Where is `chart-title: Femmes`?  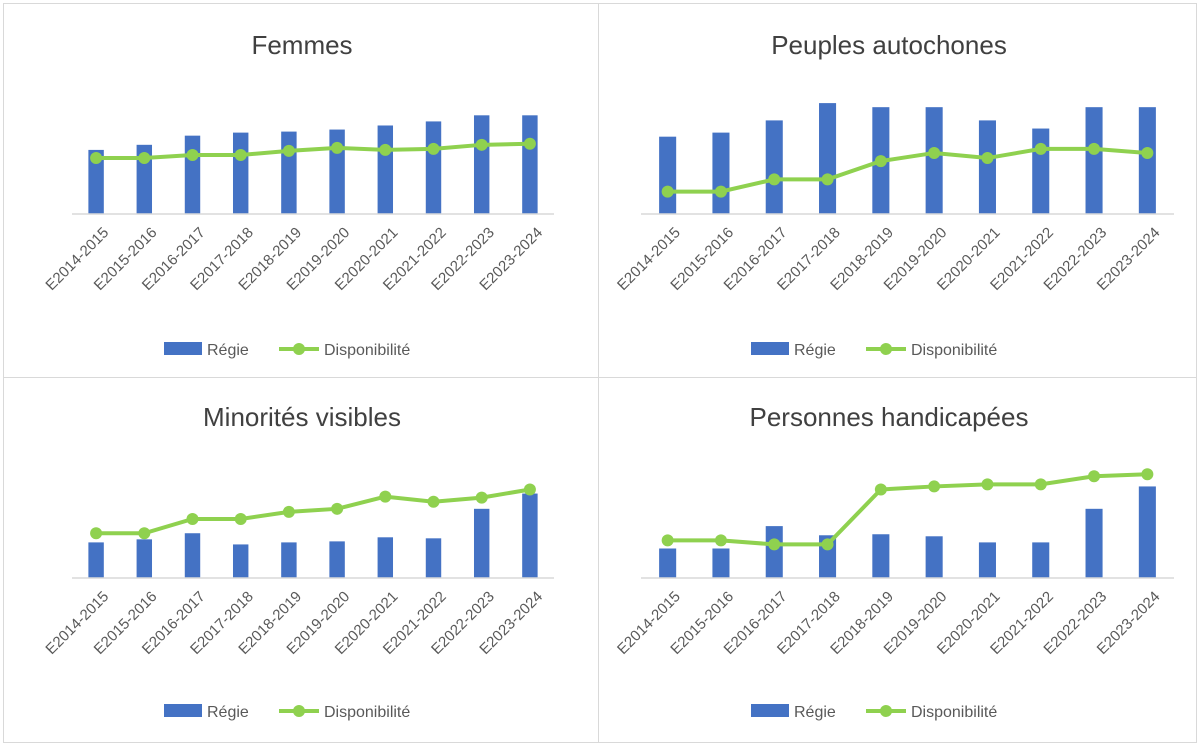
chart-title: Femmes is located at coordinates (301, 45).